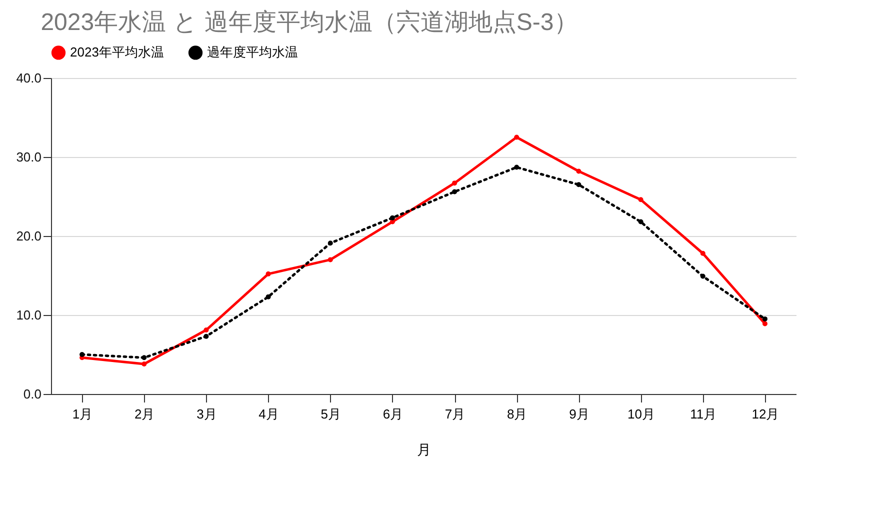 This screenshot has height=514, width=879. What do you see at coordinates (29, 315) in the screenshot?
I see `y-tick-label: 10.0` at bounding box center [29, 315].